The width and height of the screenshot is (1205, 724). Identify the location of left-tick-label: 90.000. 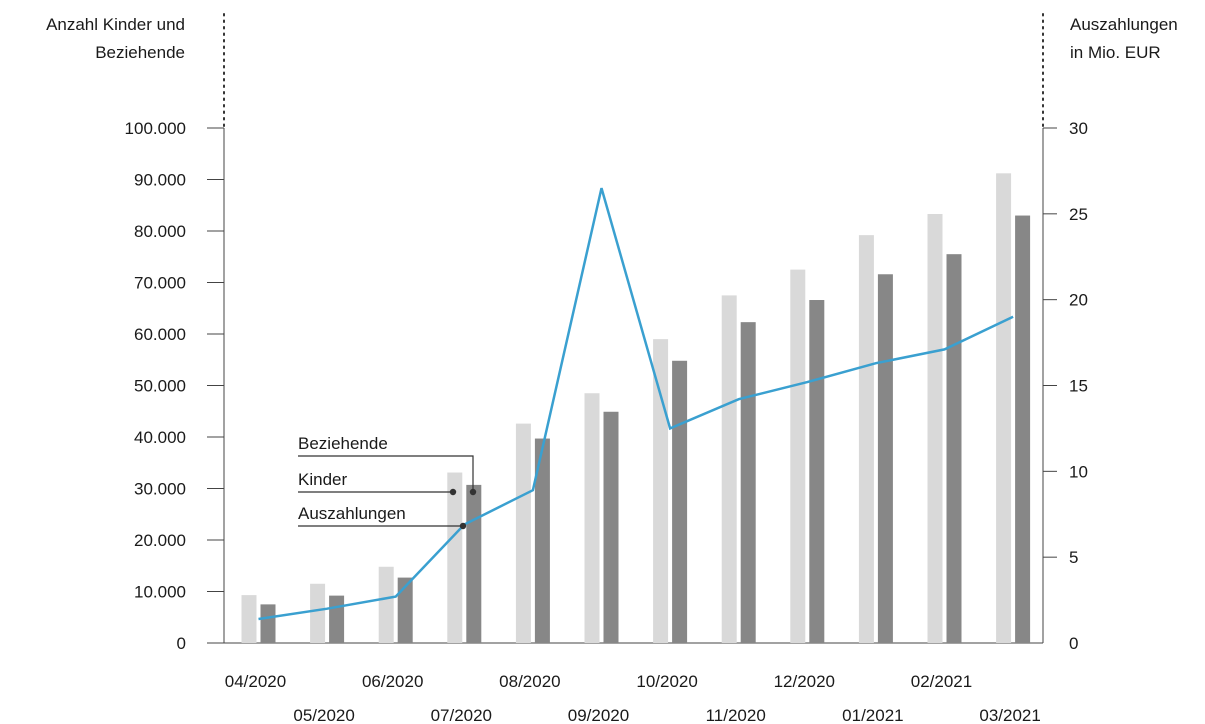
(160, 180).